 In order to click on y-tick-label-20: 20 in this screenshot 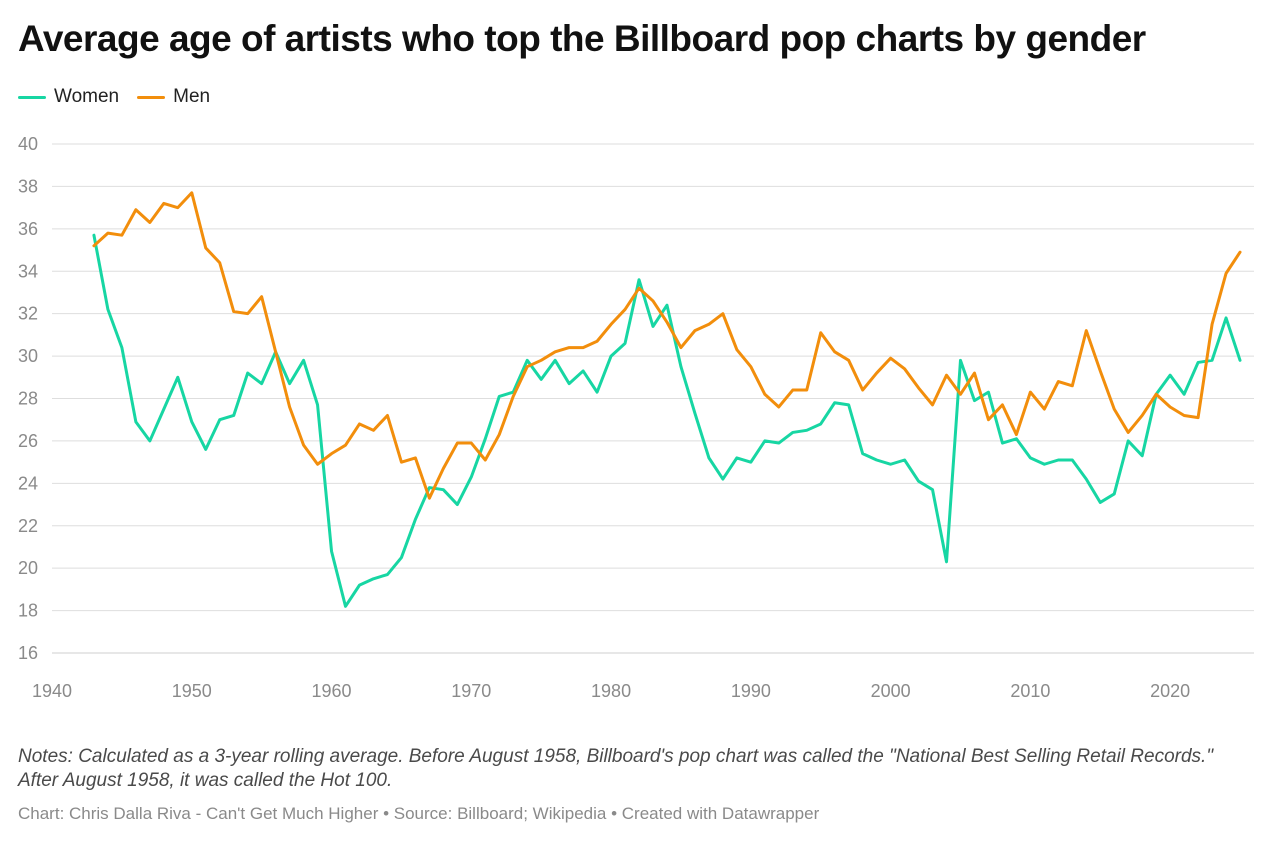, I will do `click(28, 568)`.